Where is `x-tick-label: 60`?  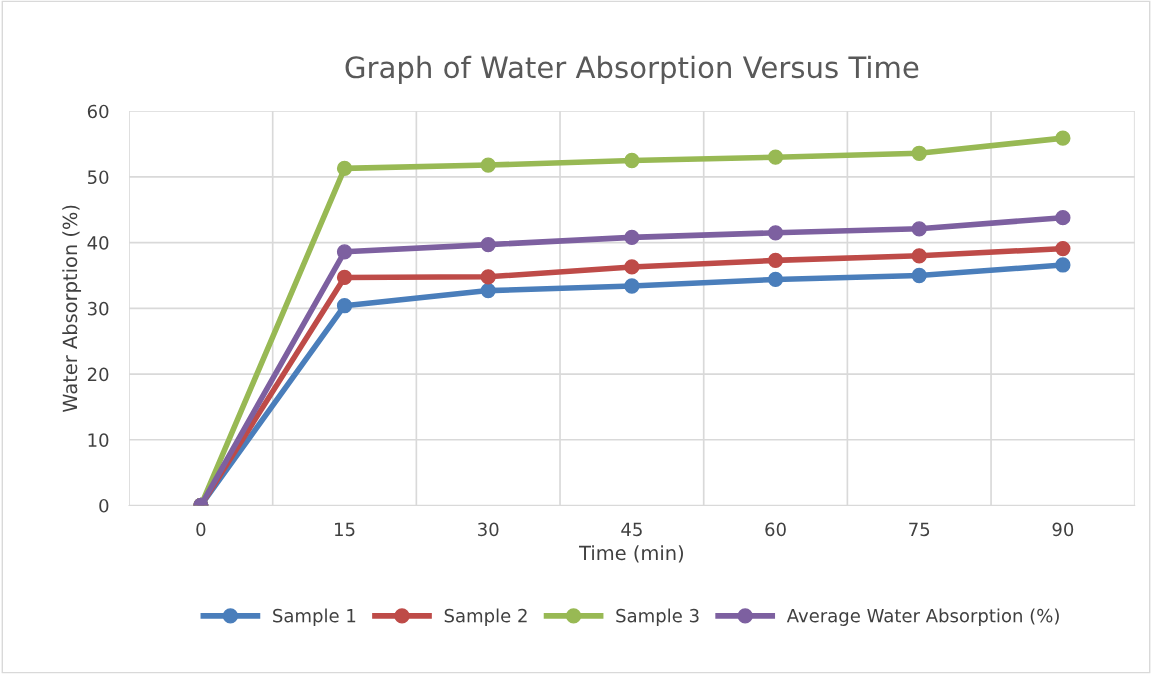
x-tick-label: 60 is located at coordinates (775, 529).